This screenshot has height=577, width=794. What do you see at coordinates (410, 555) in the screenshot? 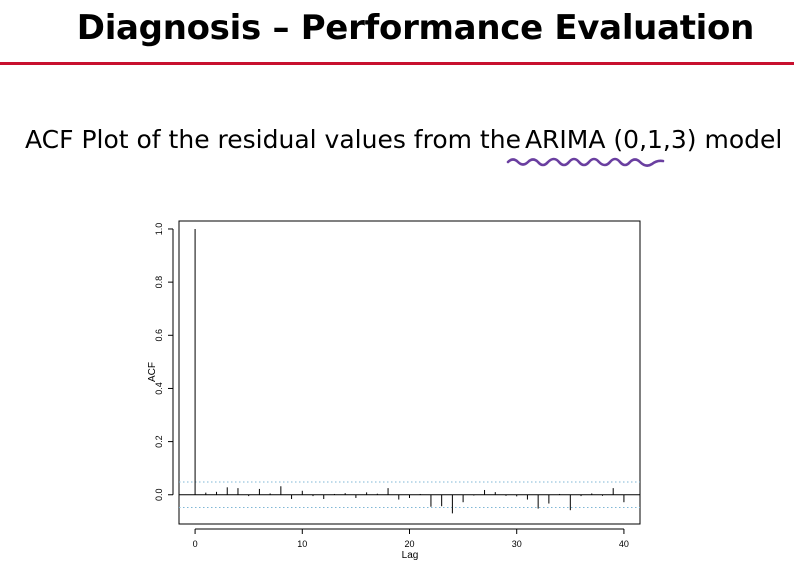
I see `x-axis-label: Lag` at bounding box center [410, 555].